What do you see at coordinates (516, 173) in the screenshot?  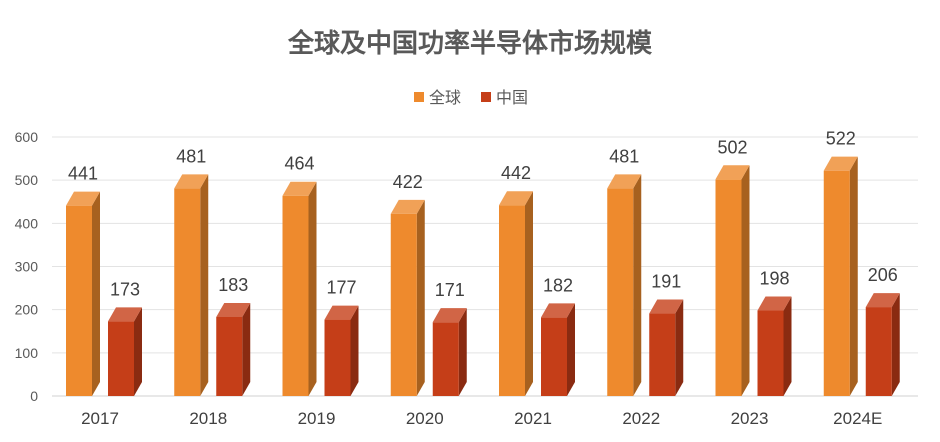 I see `data-label: 442` at bounding box center [516, 173].